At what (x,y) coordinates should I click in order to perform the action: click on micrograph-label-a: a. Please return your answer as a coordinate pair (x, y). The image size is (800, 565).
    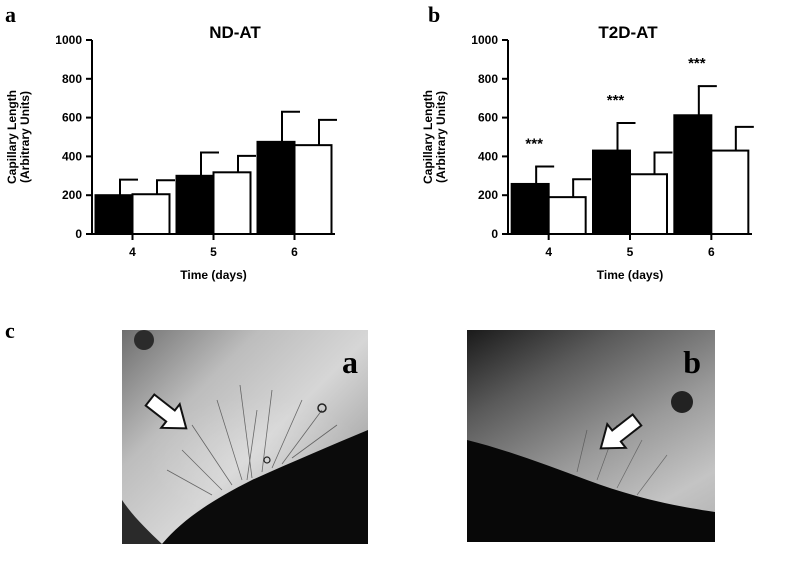
    Looking at the image, I should click on (350, 362).